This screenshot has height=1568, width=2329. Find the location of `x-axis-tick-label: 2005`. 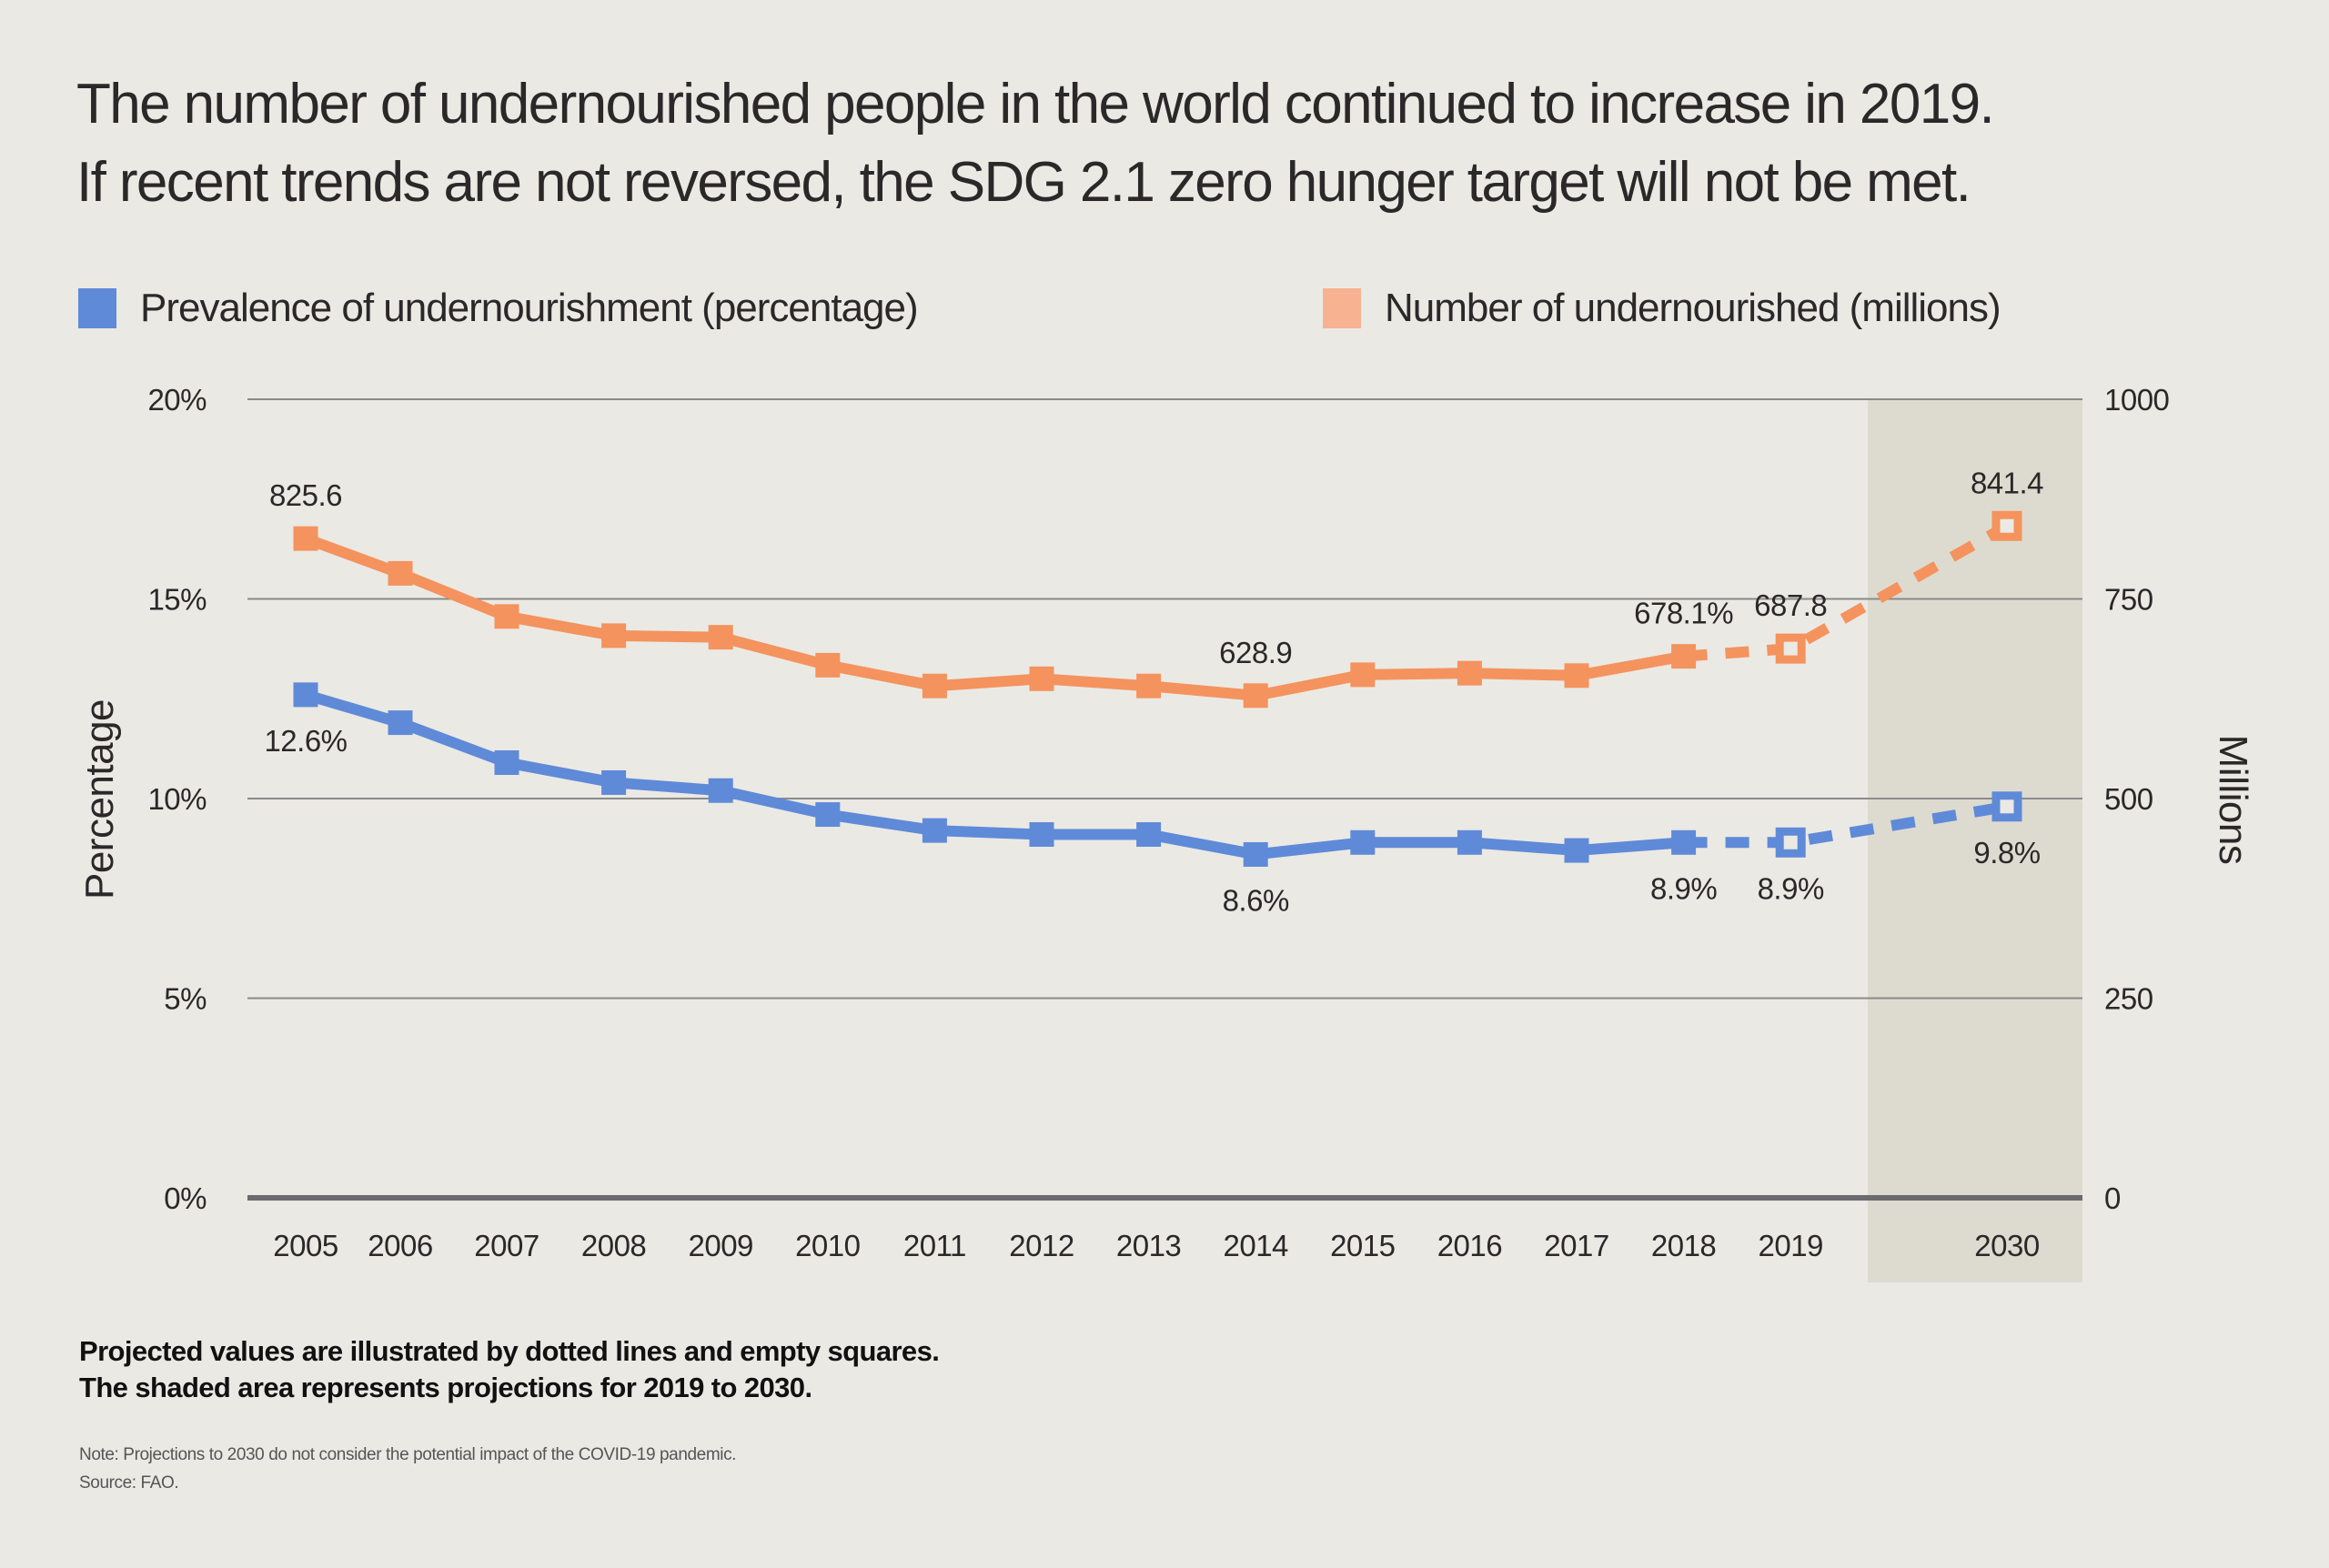

x-axis-tick-label: 2005 is located at coordinates (305, 1245).